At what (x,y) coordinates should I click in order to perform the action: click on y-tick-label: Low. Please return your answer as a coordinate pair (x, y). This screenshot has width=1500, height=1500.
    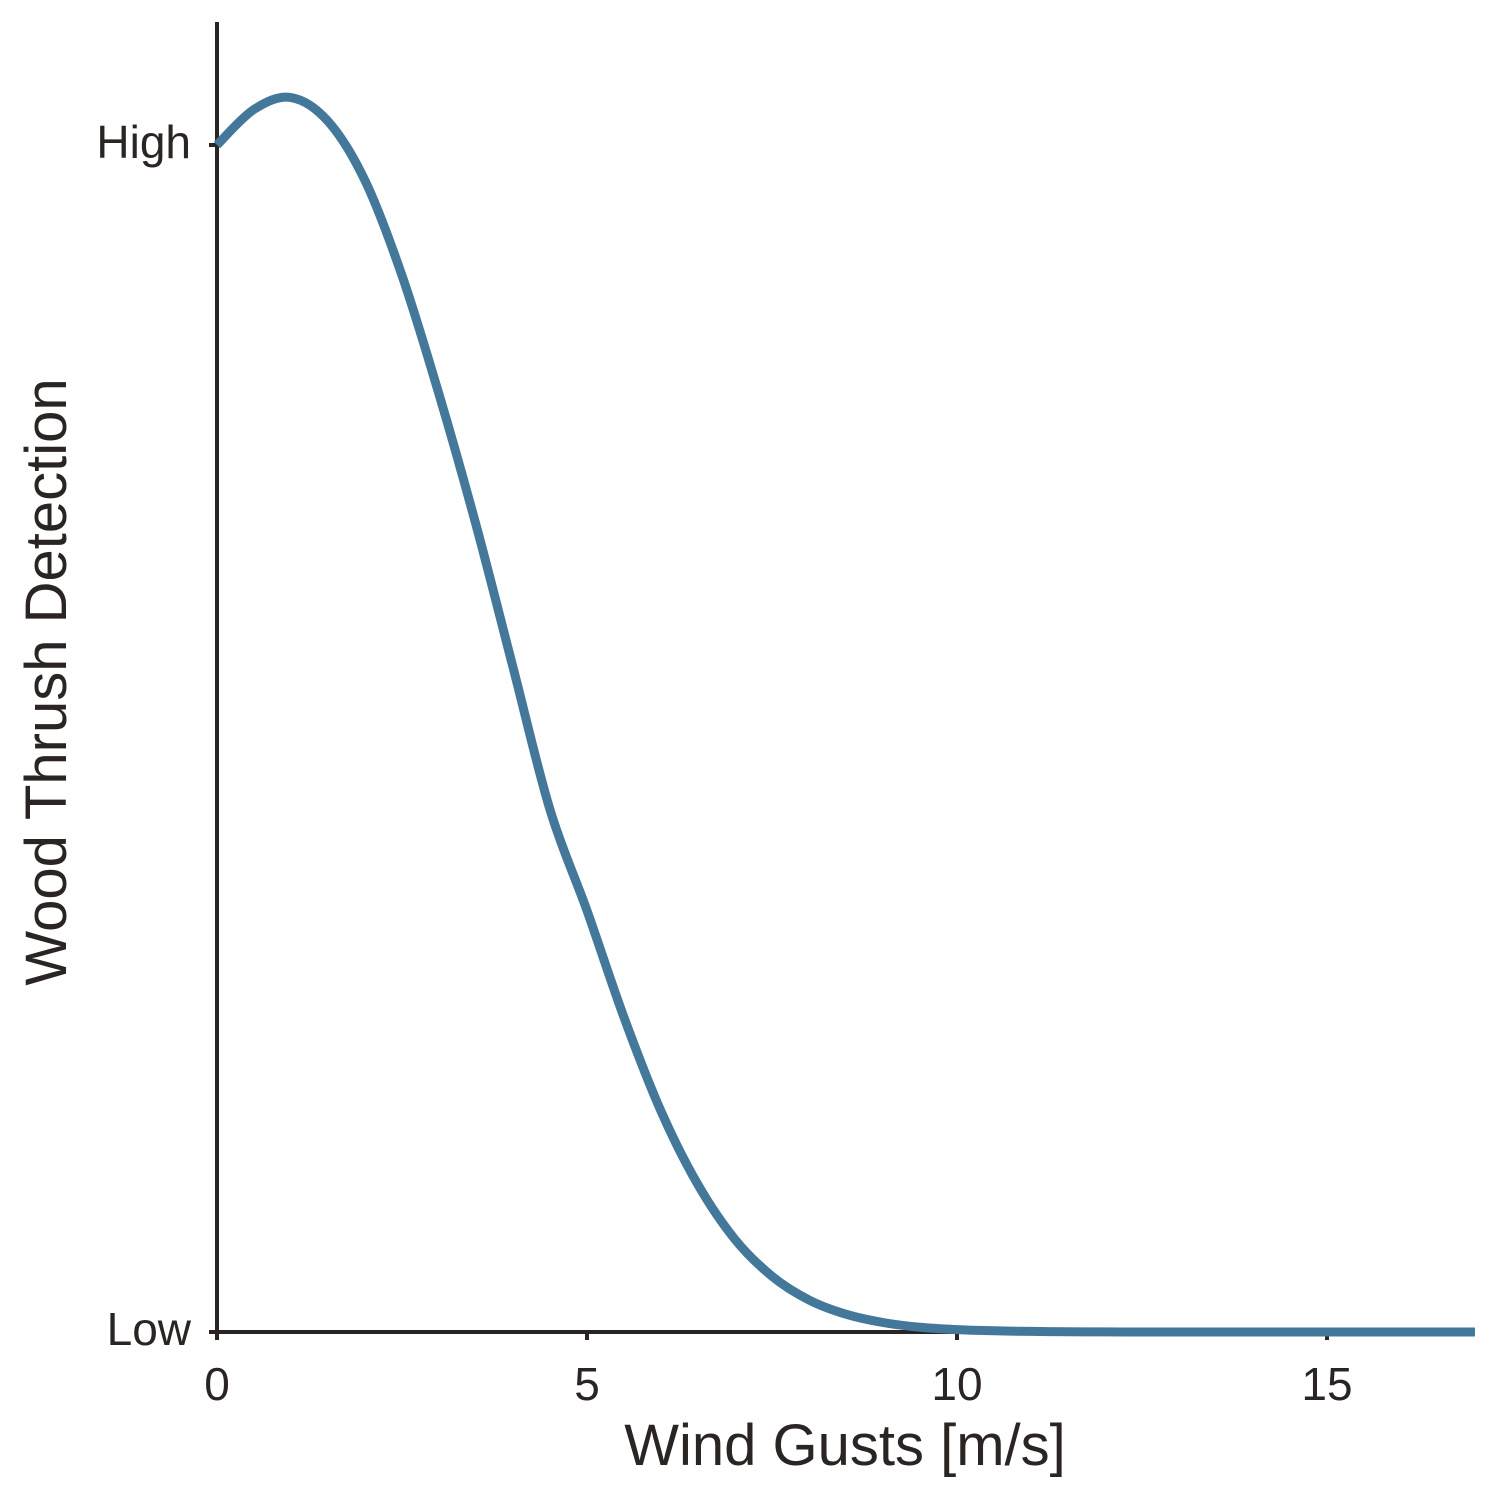
    Looking at the image, I should click on (149, 1329).